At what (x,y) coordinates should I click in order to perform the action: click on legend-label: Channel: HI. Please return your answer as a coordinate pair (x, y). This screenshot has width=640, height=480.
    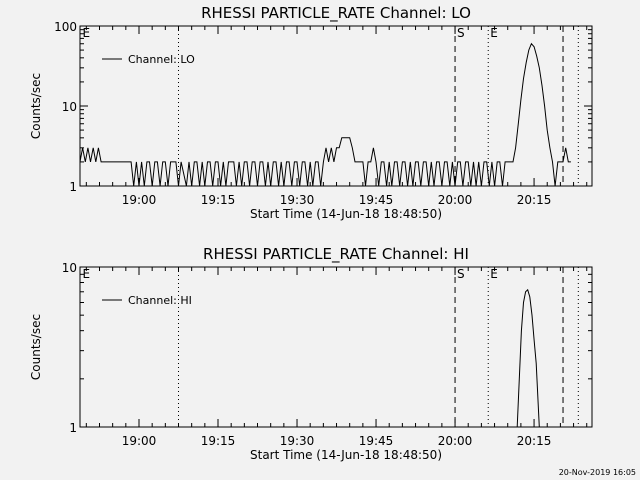
    Looking at the image, I should click on (160, 300).